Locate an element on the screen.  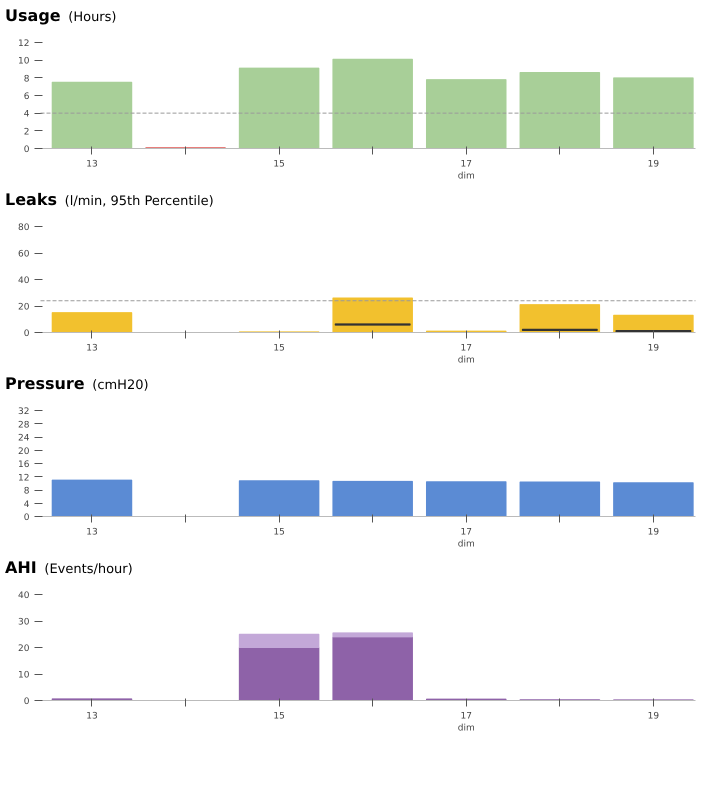
chart-title: AHI is located at coordinates (21, 567).